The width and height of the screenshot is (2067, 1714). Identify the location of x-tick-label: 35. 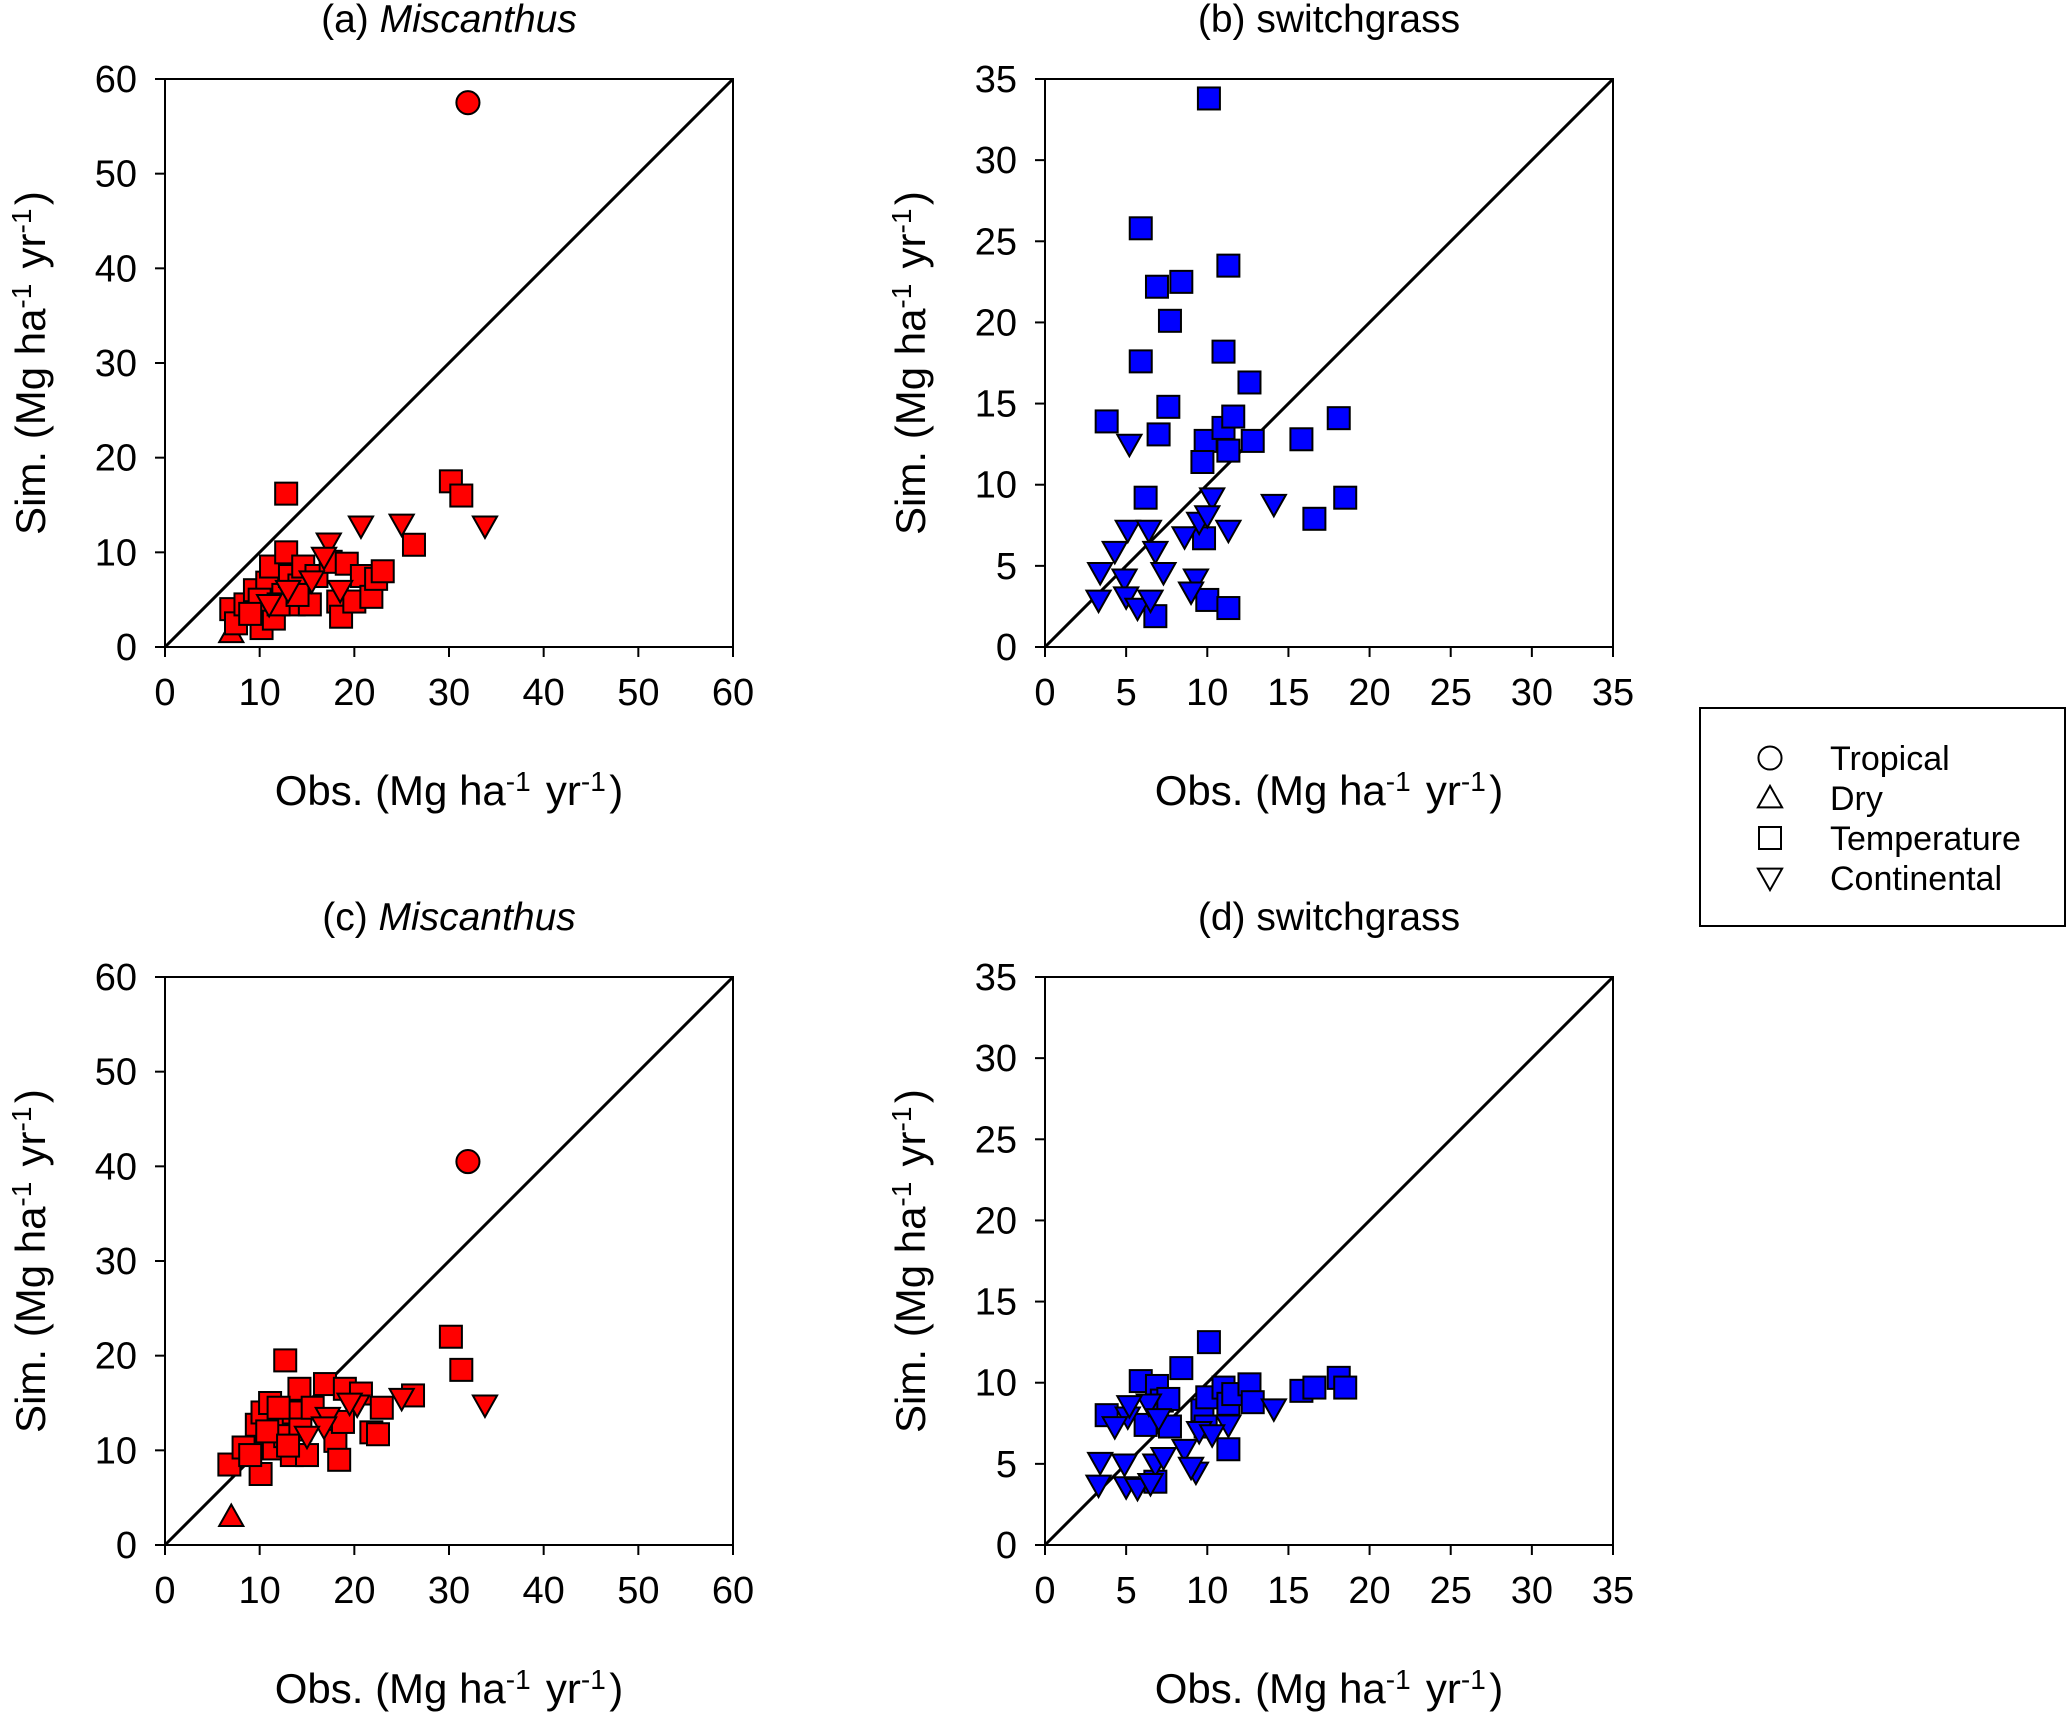
(1613, 693).